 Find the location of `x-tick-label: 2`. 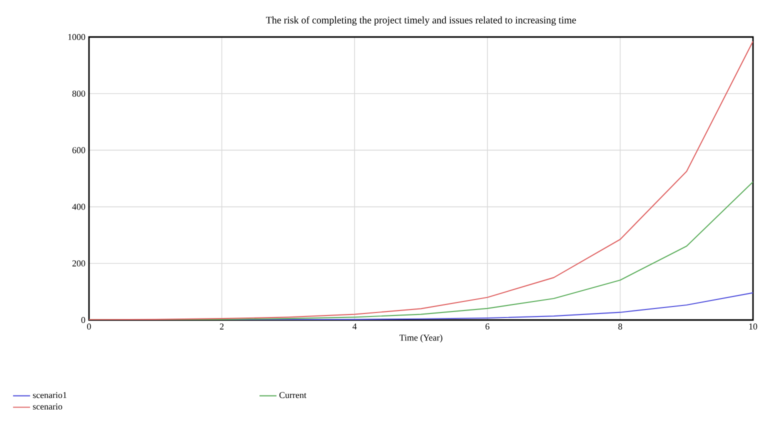

x-tick-label: 2 is located at coordinates (222, 327).